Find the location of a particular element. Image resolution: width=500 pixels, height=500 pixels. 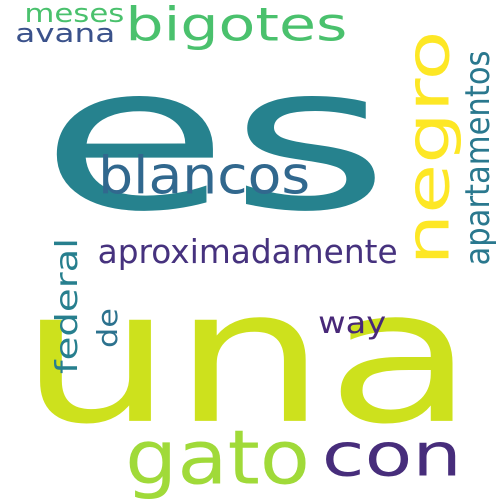

word-meses: meses is located at coordinates (74, 14).